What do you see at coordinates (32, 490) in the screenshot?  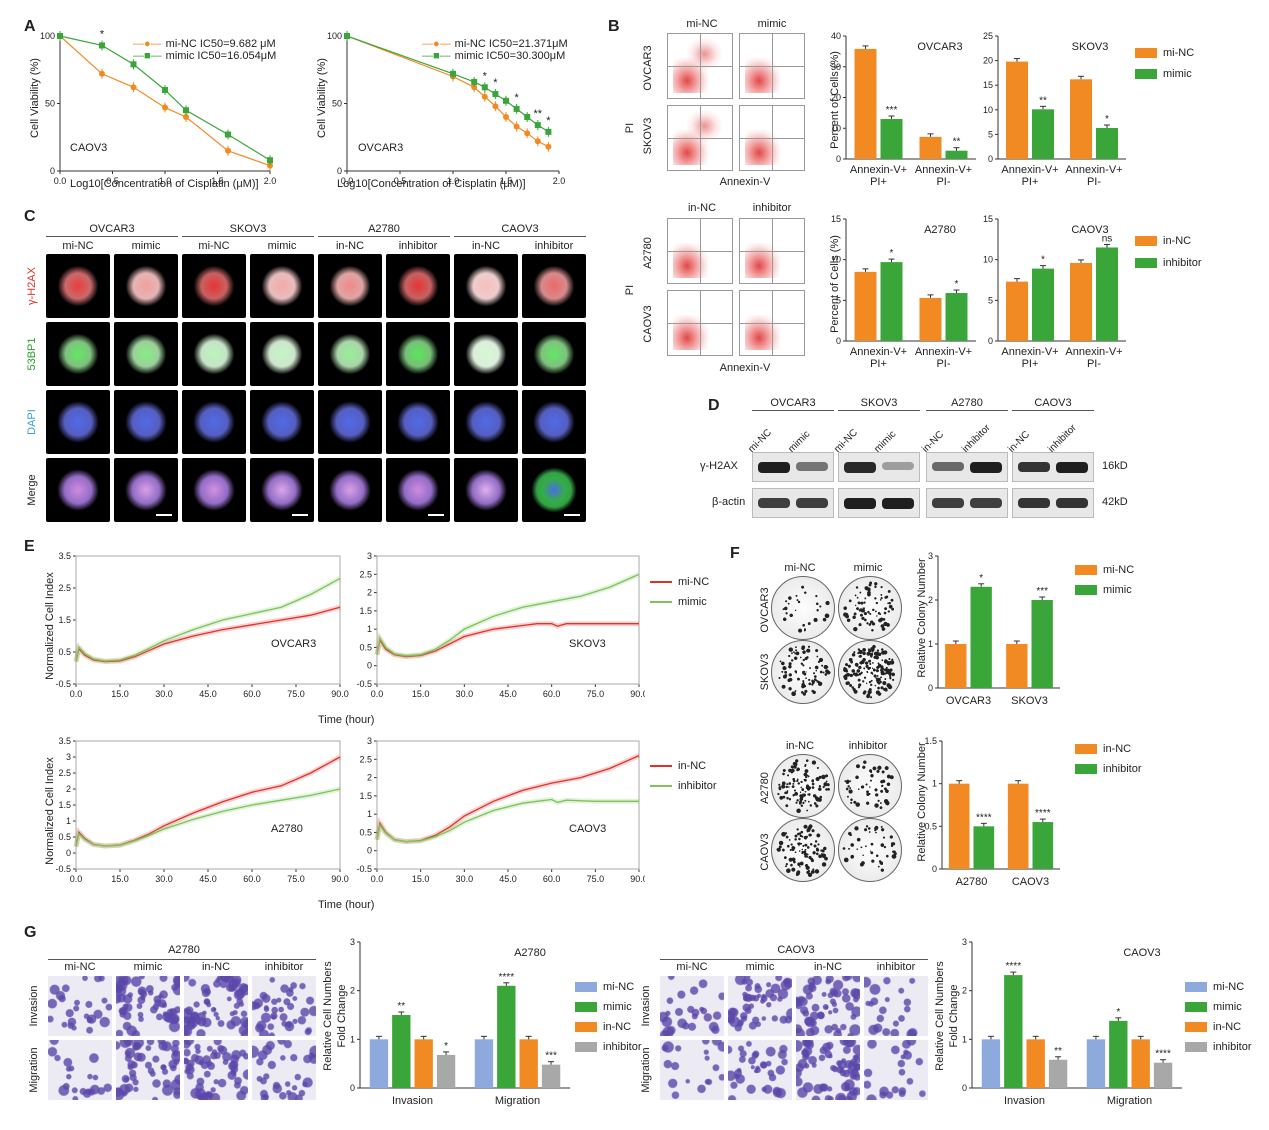 I see `if-channel-label: Merge` at bounding box center [32, 490].